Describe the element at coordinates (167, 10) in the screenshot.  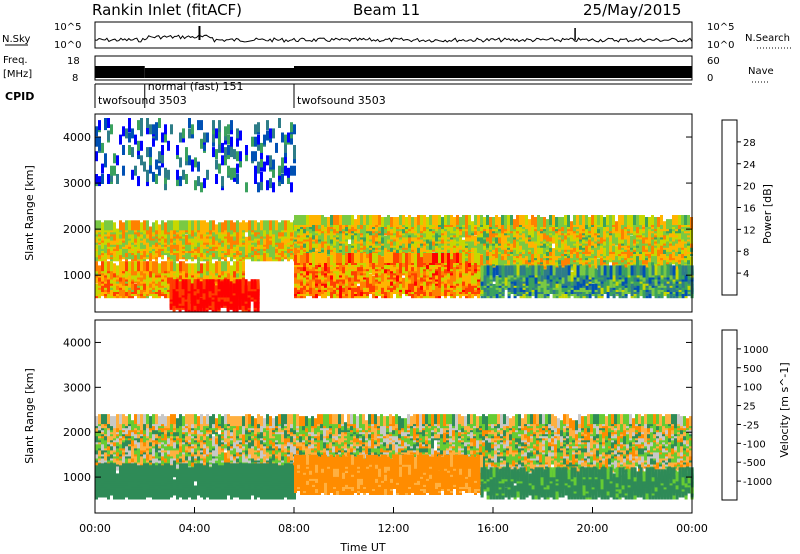
I see `station-title: Rankin Inlet (fitACF)` at that location.